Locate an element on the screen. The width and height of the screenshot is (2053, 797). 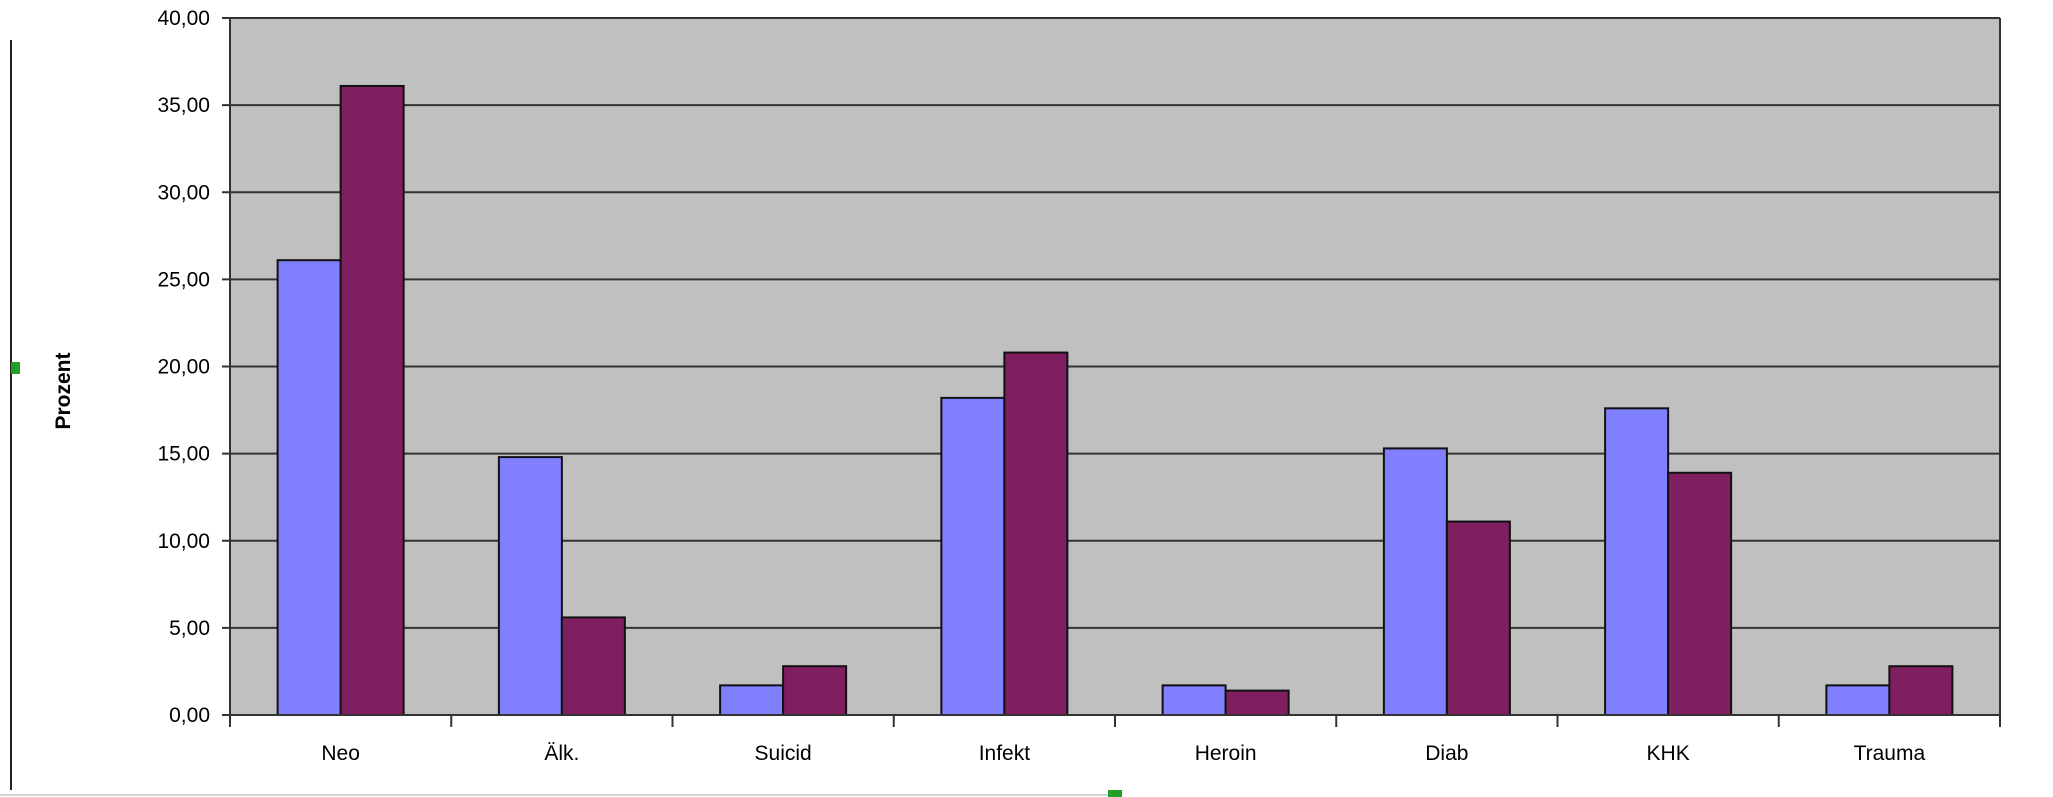
y-tick-label: 35,00 is located at coordinates (183, 105).